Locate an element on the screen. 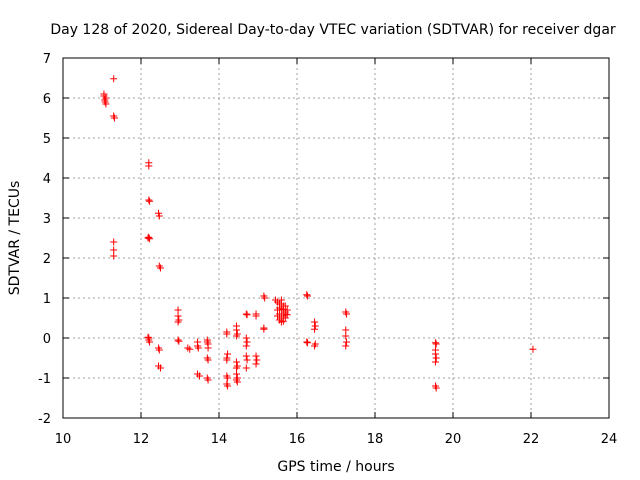 The height and width of the screenshot is (480, 640). y-tick-label: 0 is located at coordinates (47, 339).